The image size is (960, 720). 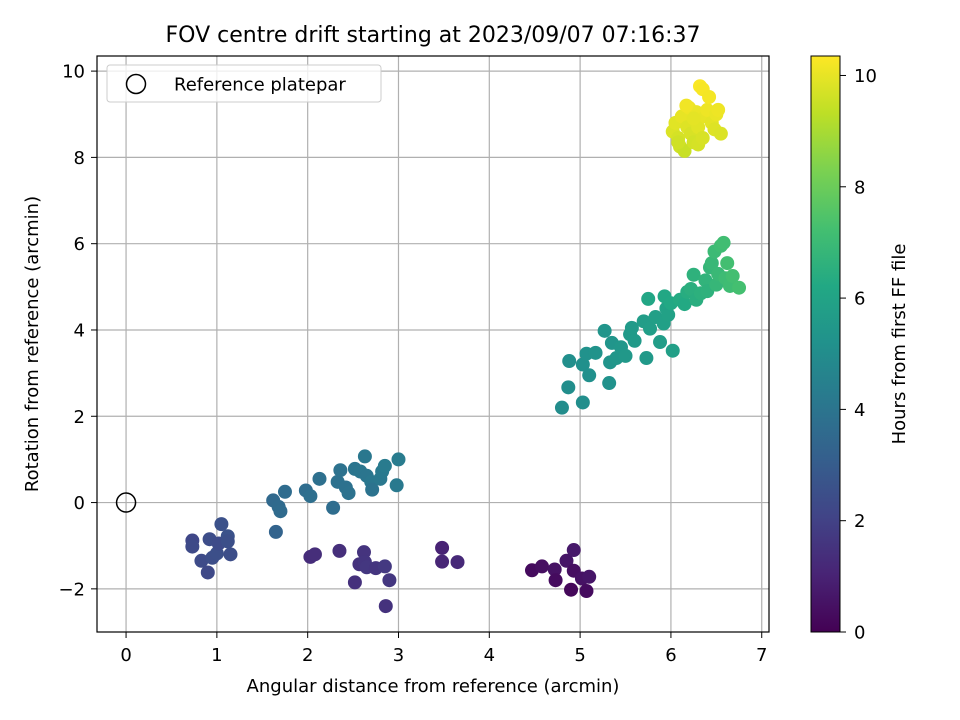 I want to click on reference-marker-layer, so click(x=126, y=502).